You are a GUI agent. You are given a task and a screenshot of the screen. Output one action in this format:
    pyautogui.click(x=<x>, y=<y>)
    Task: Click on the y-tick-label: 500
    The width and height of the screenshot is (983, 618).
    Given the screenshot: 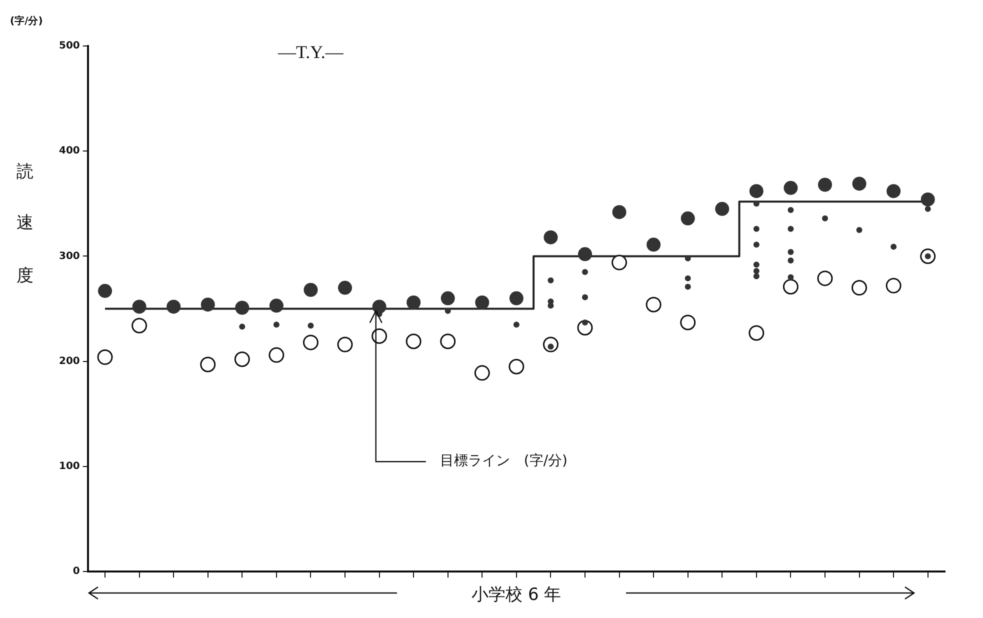 What is the action you would take?
    pyautogui.click(x=69, y=46)
    